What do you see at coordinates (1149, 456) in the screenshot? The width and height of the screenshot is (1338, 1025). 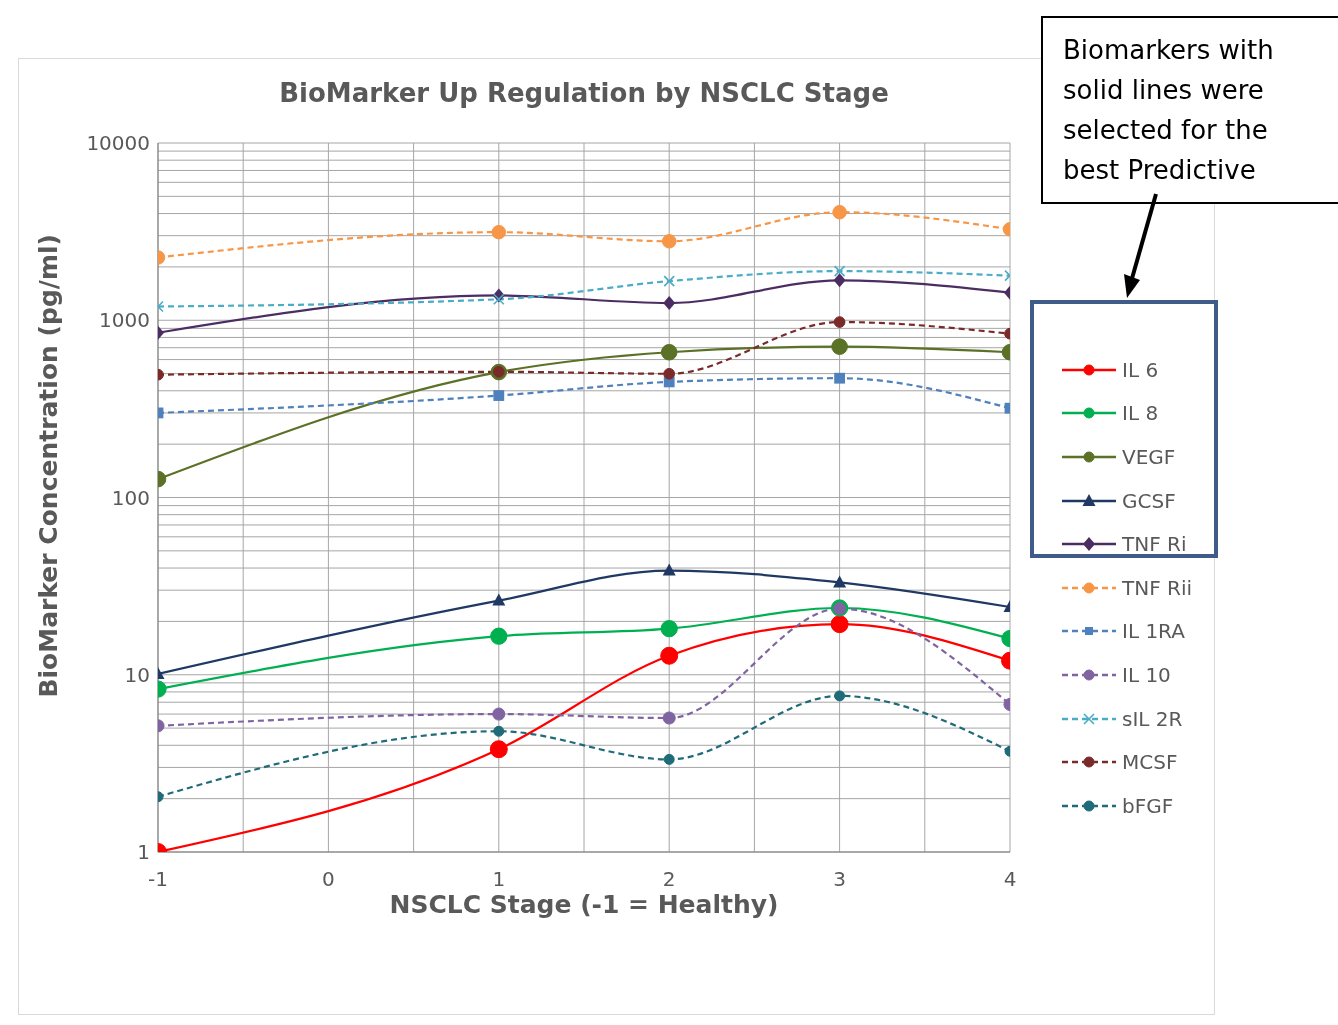 I see `legend-label: VEGF` at bounding box center [1149, 456].